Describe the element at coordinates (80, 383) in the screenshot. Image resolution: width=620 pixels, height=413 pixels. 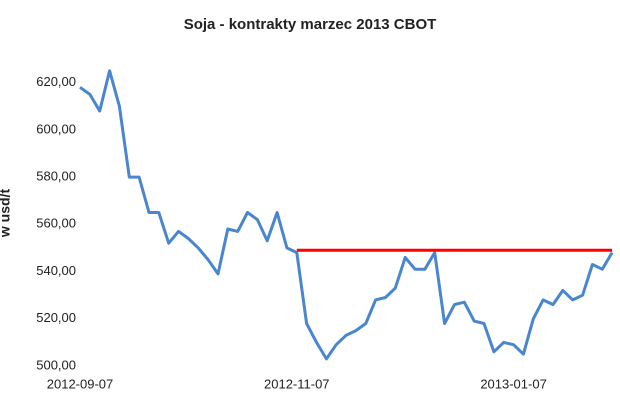
I see `x-tick-label: 2012-09-07` at that location.